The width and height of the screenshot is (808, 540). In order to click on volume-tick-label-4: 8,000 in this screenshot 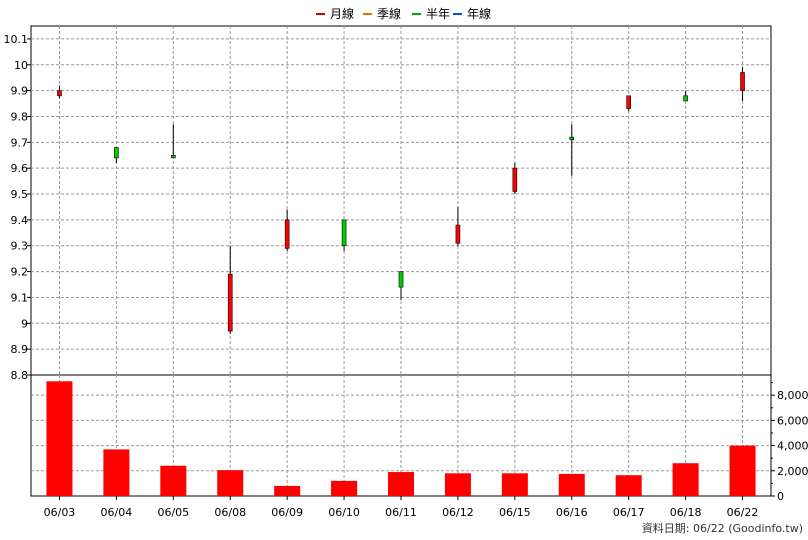, I will do `click(792, 395)`.